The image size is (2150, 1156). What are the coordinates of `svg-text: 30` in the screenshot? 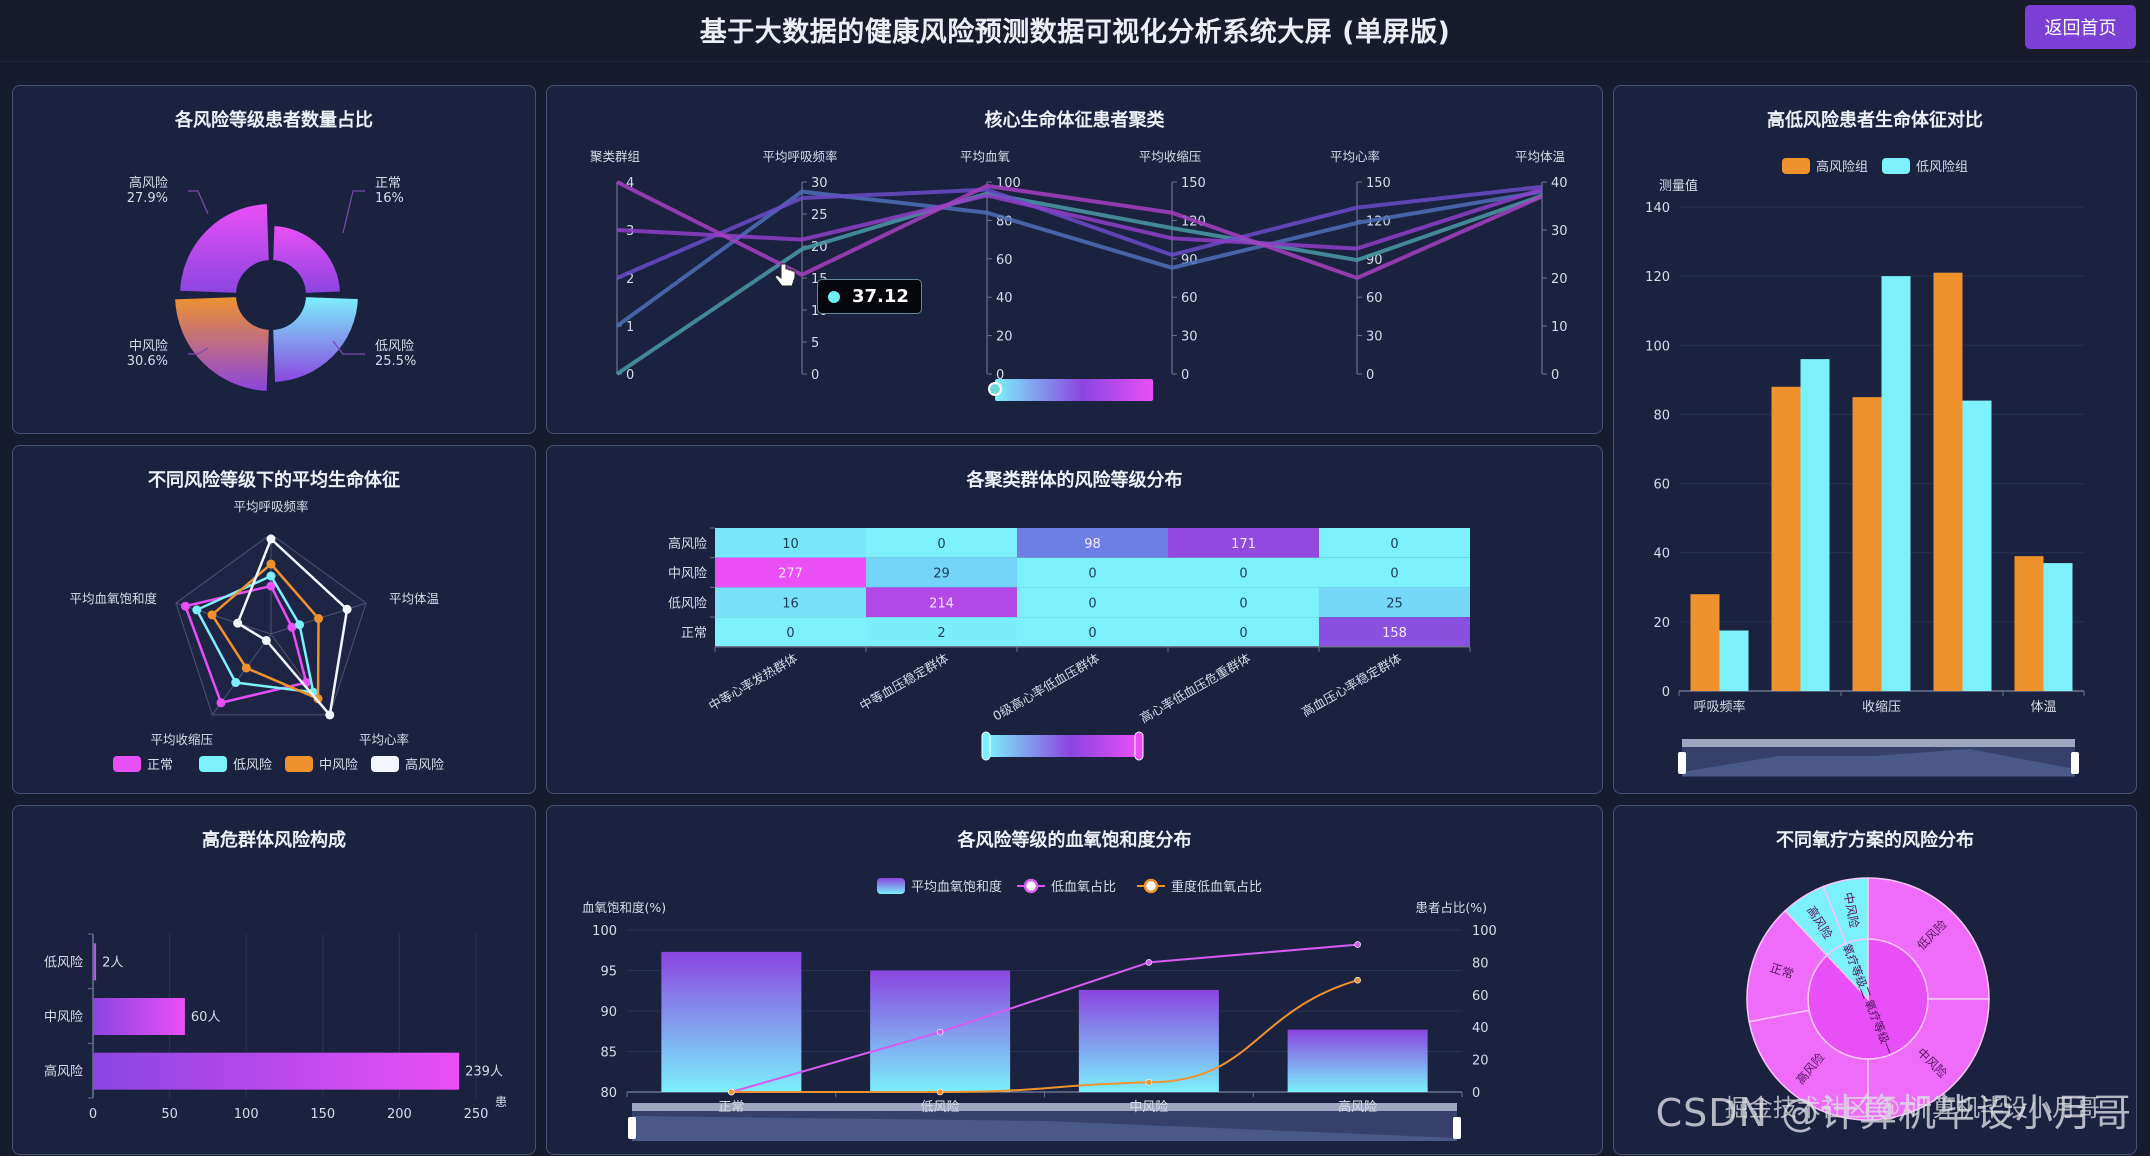 It's located at (1559, 231).